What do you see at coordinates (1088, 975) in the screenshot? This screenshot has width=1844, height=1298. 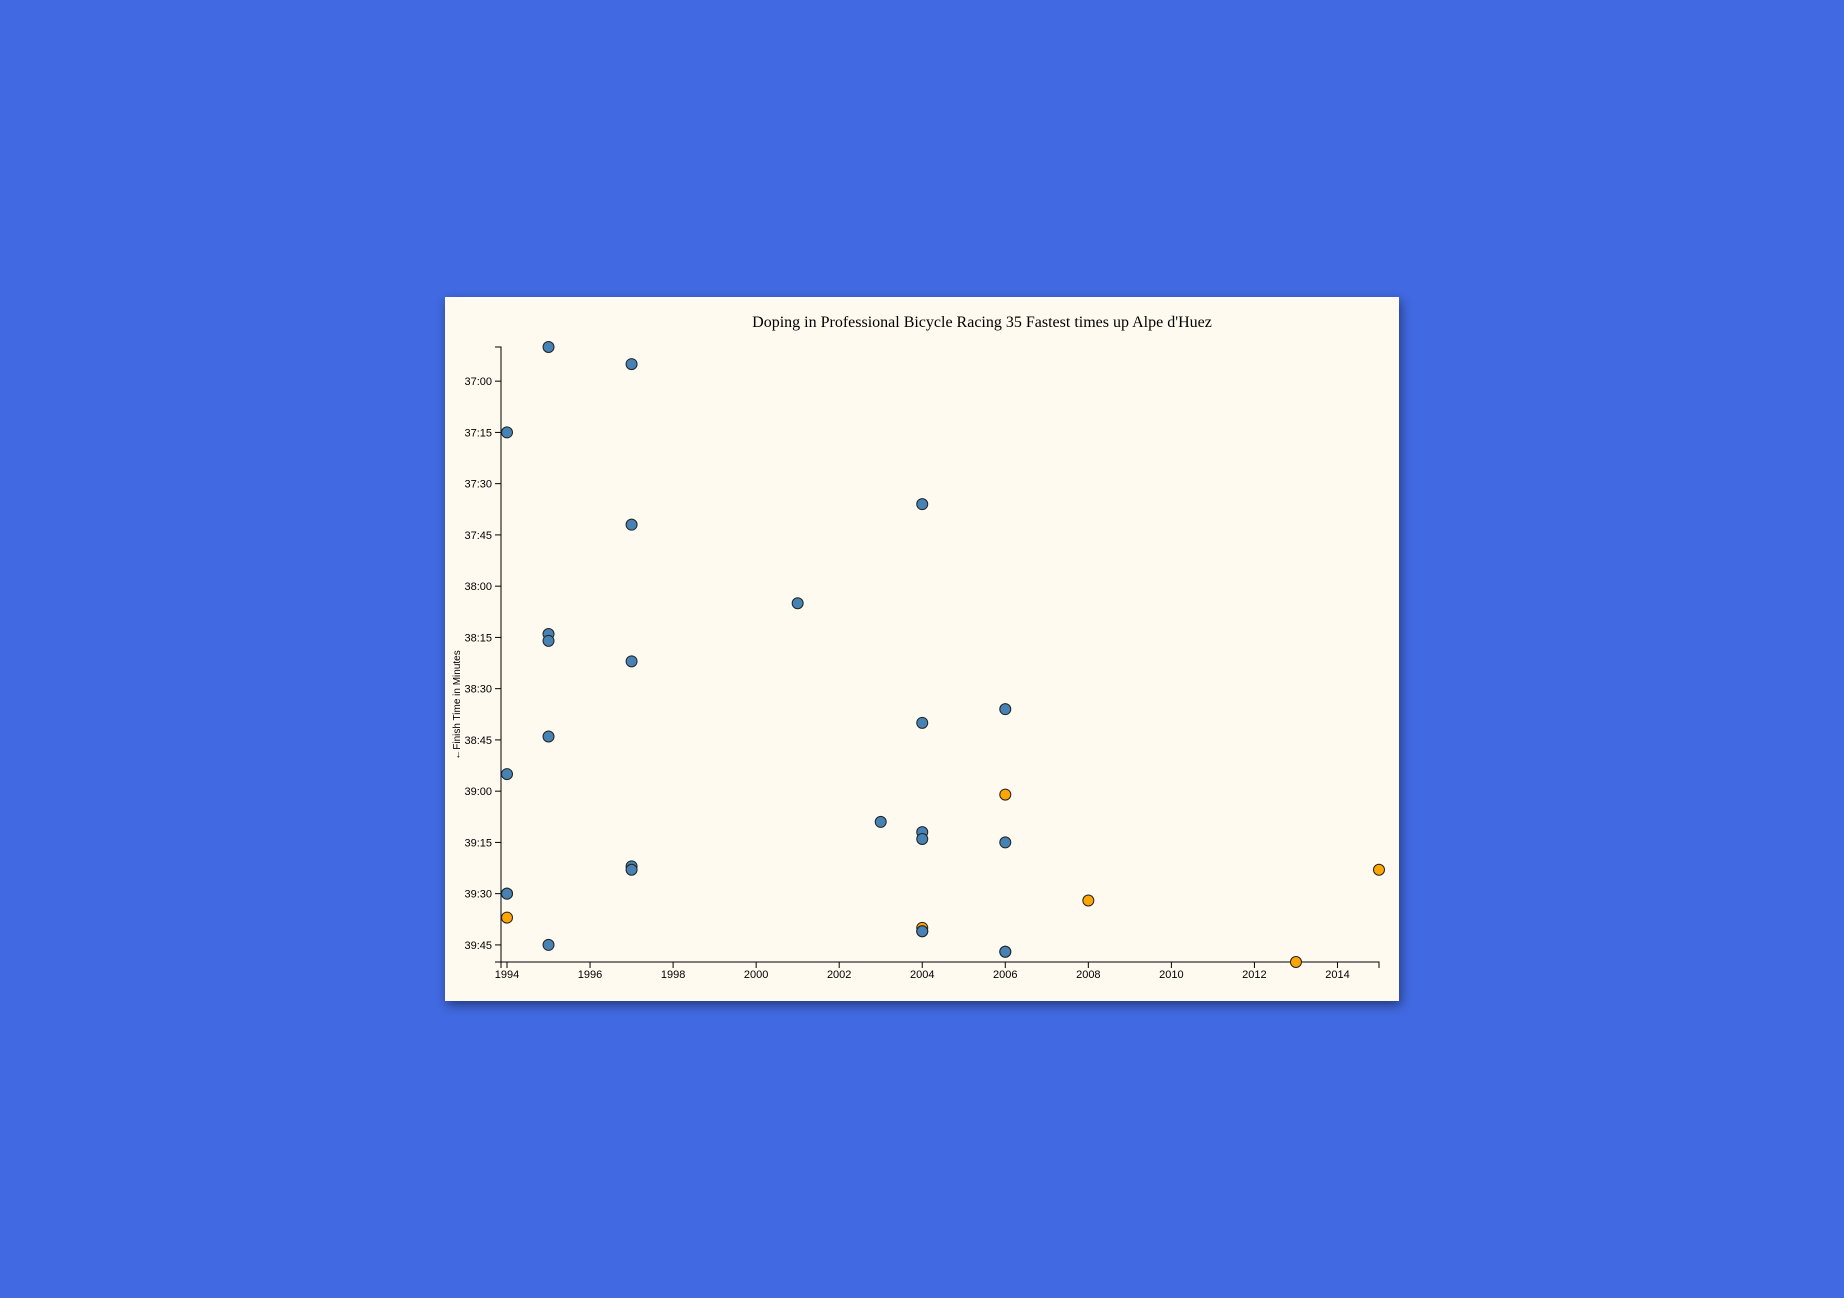 I see `x-tick-label: 2008` at bounding box center [1088, 975].